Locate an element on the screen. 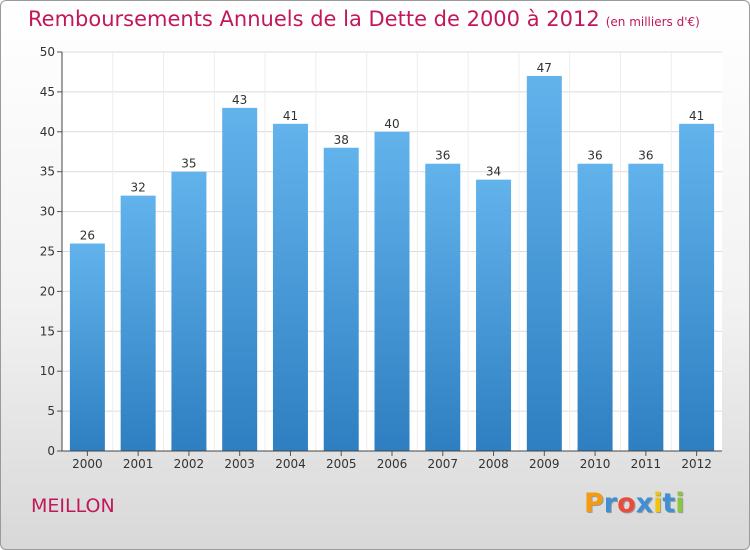 This screenshot has height=550, width=750. bar-value-label: 35 is located at coordinates (188, 164).